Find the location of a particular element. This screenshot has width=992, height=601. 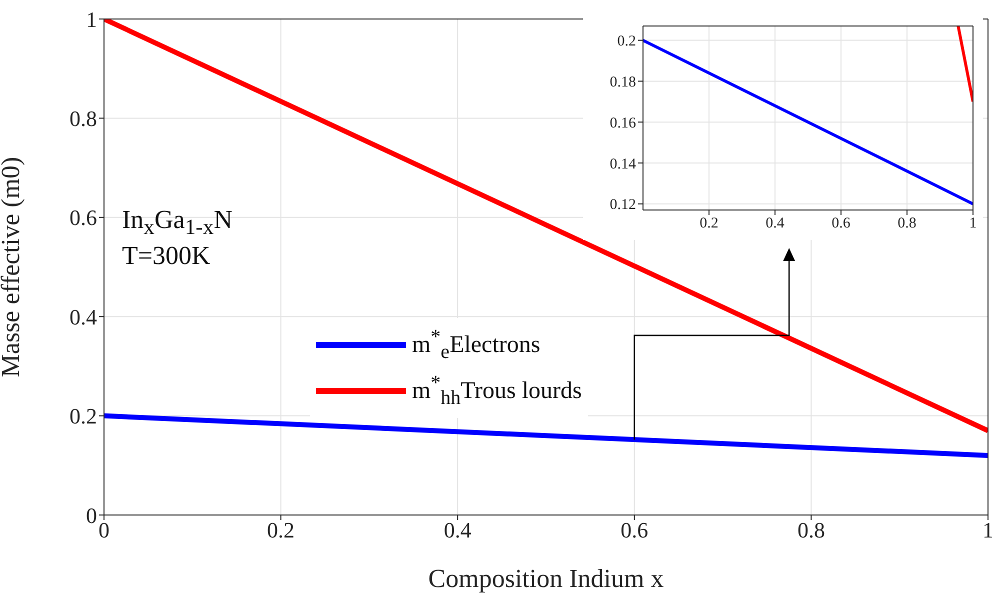

y-axis-title: Masse effective (m0) is located at coordinates (13, 267).